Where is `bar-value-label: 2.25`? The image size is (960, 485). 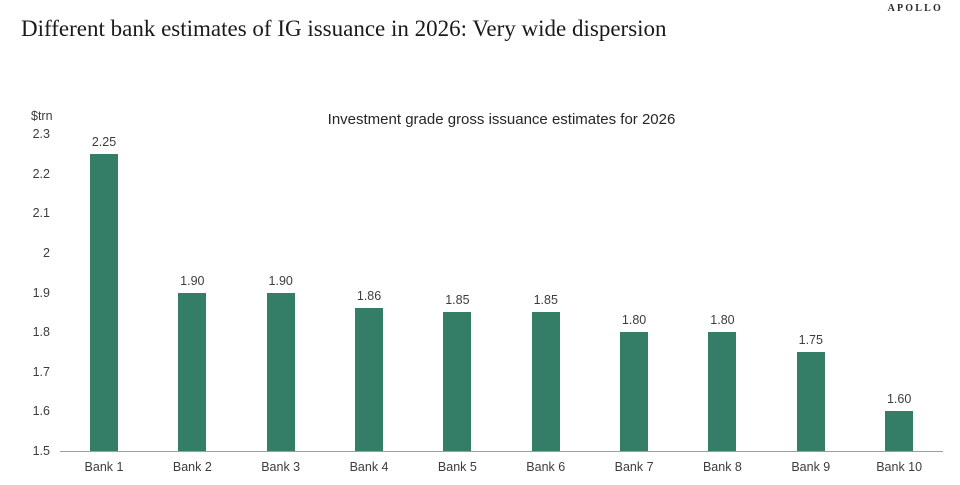
bar-value-label: 2.25 is located at coordinates (104, 142).